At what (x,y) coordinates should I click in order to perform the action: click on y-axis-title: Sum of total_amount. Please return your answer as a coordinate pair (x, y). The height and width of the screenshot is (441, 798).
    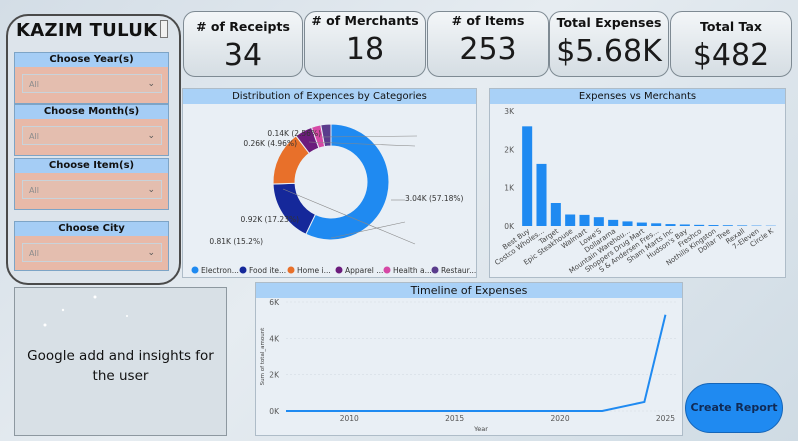
    Looking at the image, I should click on (263, 356).